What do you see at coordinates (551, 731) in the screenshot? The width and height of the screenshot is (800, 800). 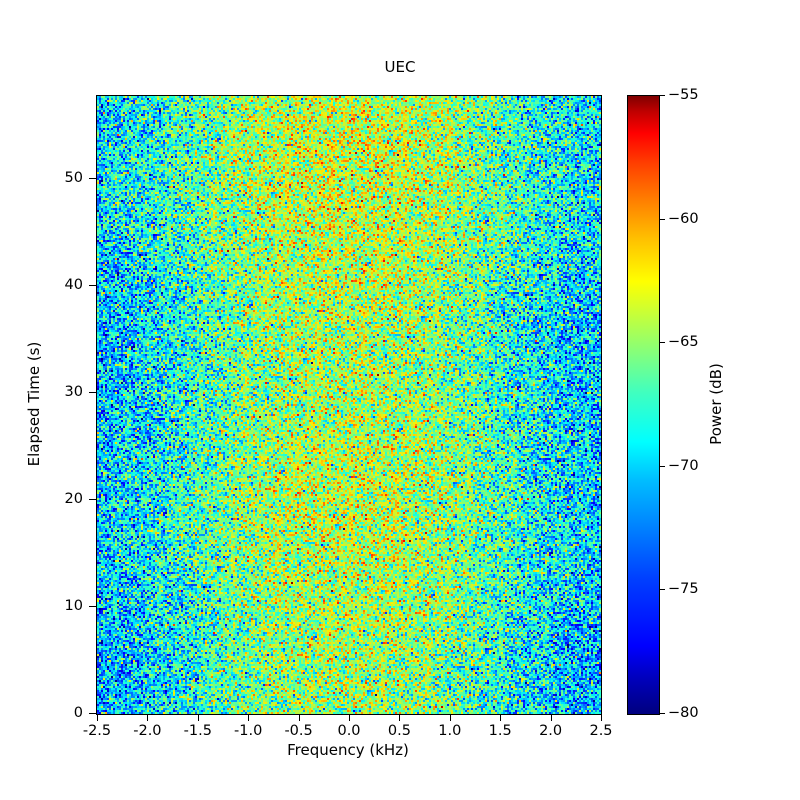 I see `x-axis-ticklabel: 2.0` at bounding box center [551, 731].